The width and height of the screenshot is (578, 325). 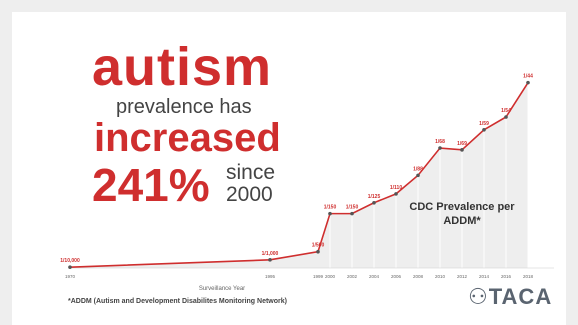 I want to click on people-icon: ⚇, so click(x=478, y=296).